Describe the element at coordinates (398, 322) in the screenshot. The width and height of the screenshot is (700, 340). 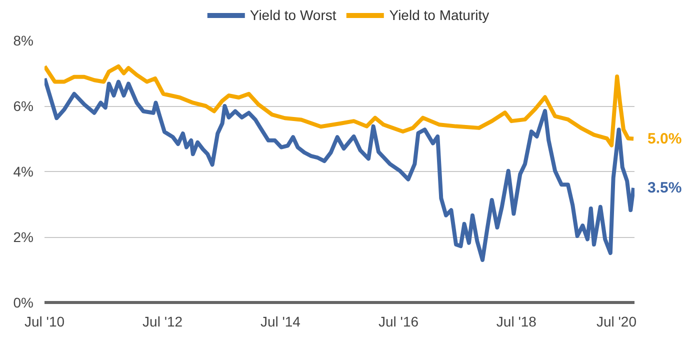
I see `x-tick-label: Jul '16` at that location.